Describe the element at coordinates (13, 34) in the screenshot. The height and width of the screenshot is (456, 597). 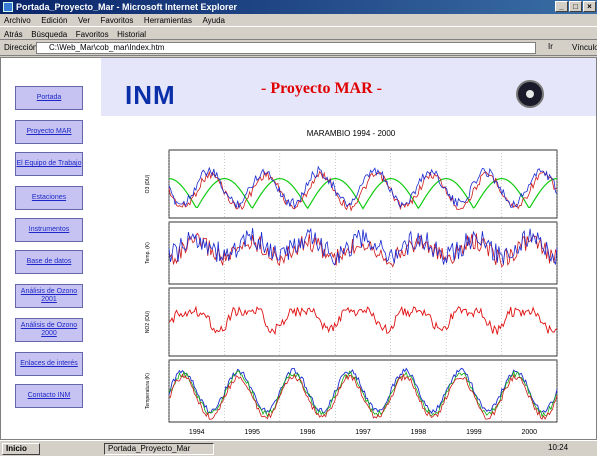
I see `back-button: Atrás` at that location.